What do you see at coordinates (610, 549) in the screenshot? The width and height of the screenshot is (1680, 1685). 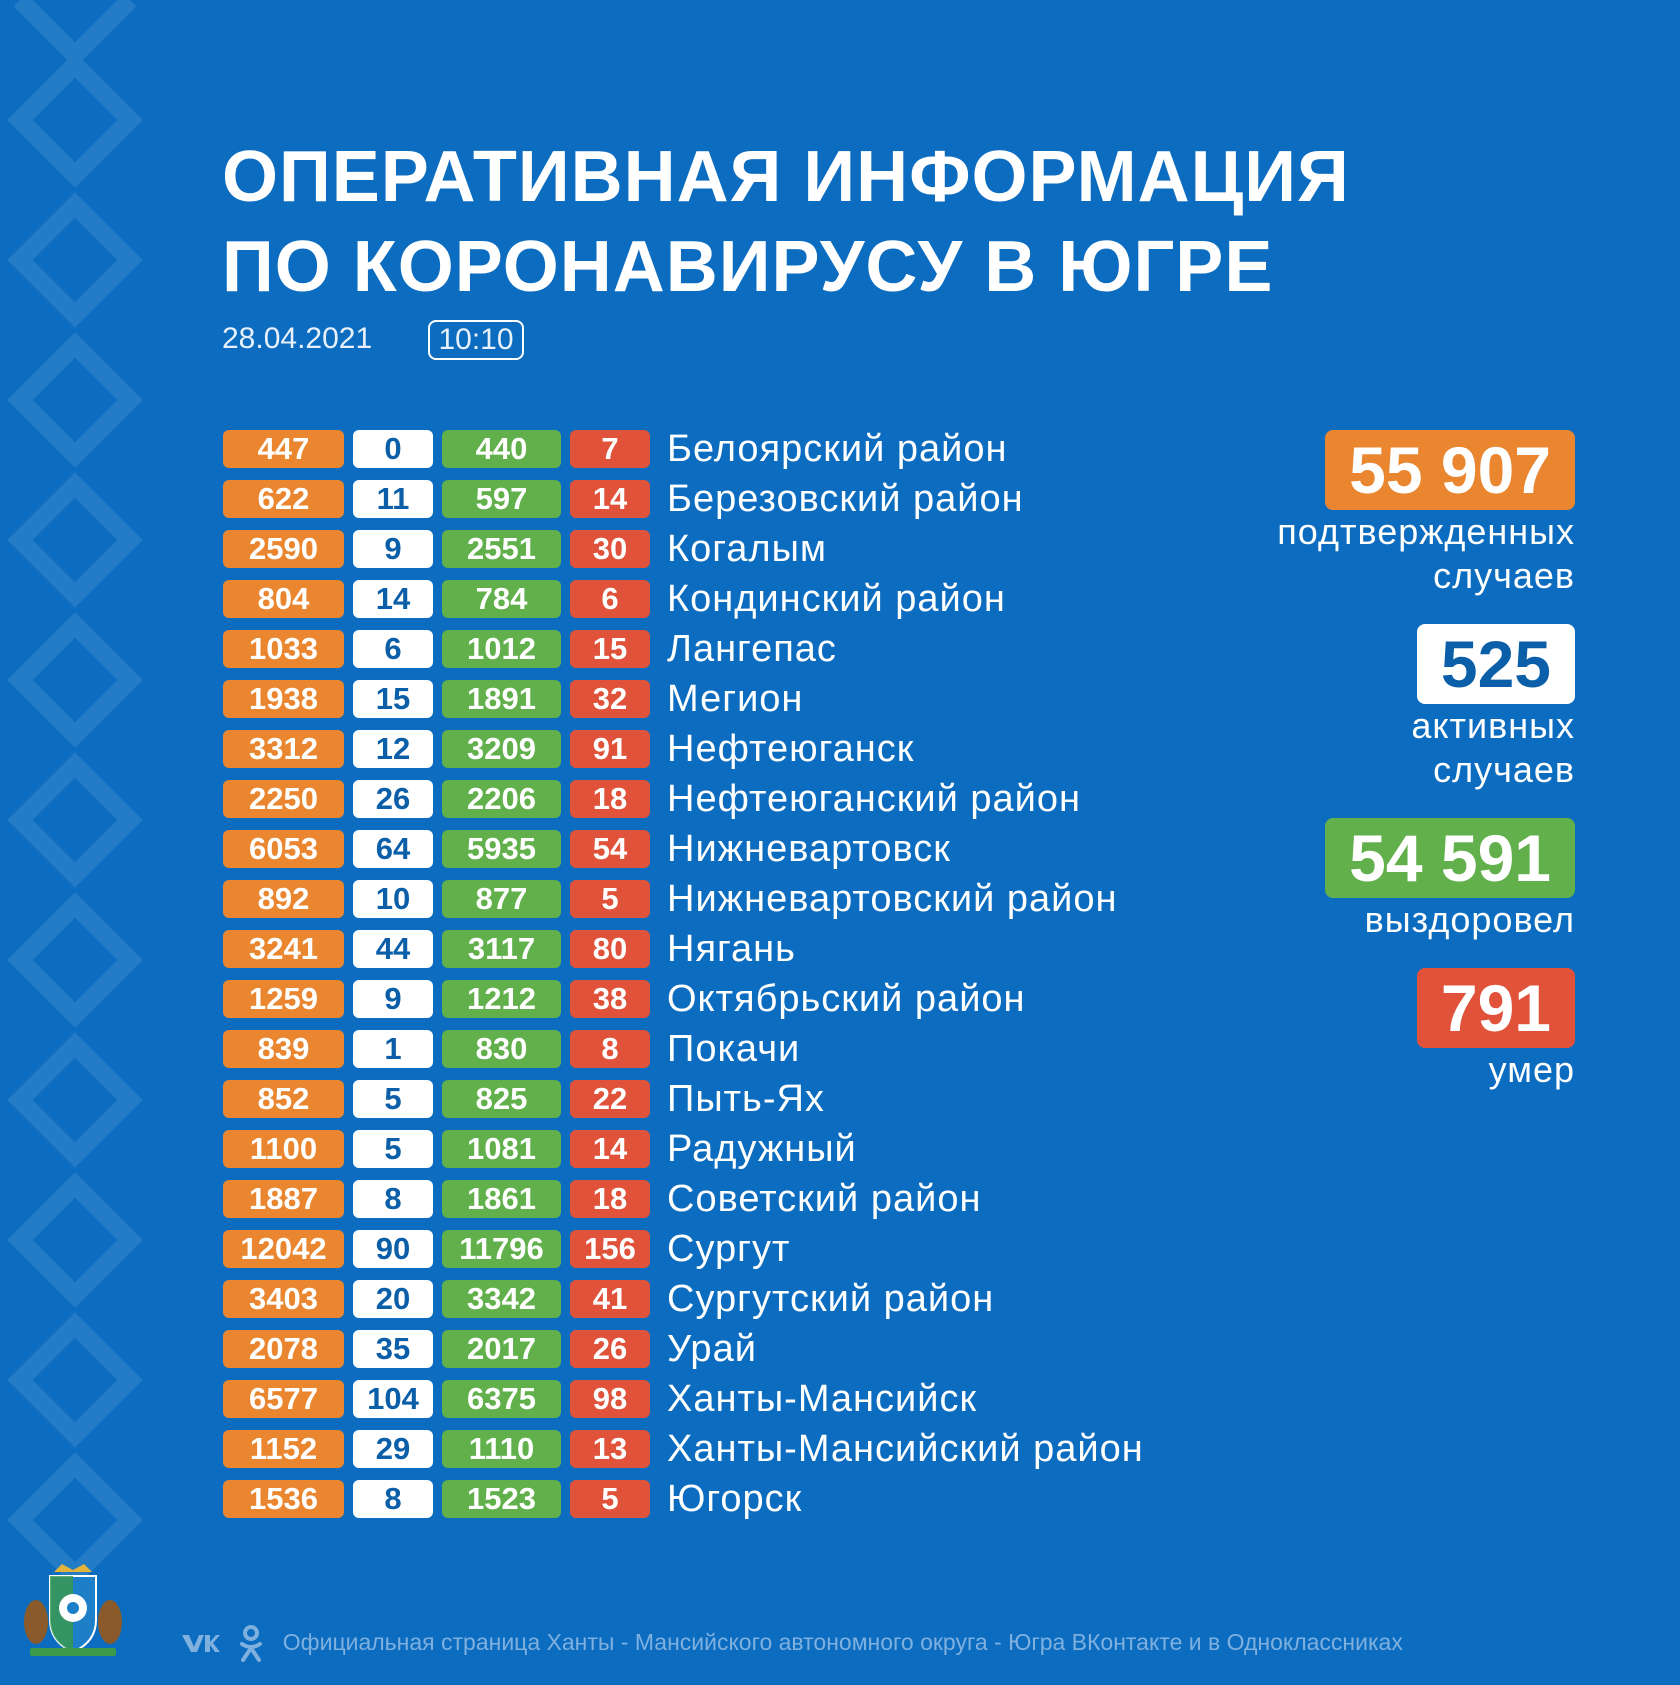 I see `deaths-cell: 30` at bounding box center [610, 549].